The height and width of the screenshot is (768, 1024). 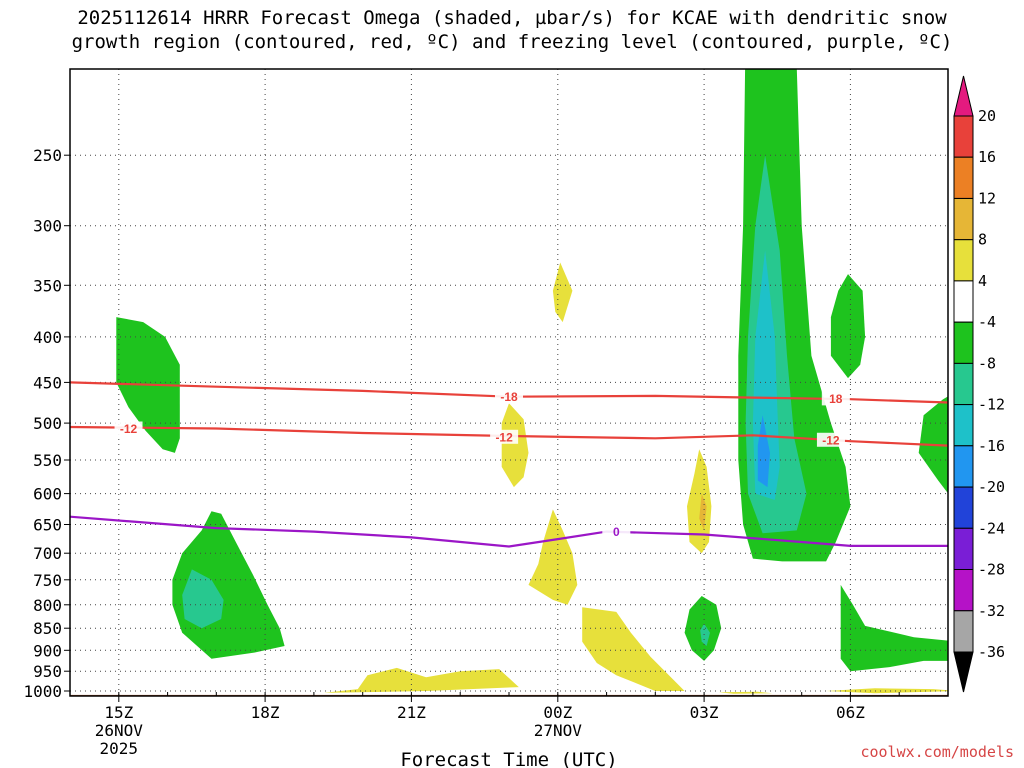 What do you see at coordinates (508, 758) in the screenshot?
I see `x-axis-label: Forecast Time (UTC)` at bounding box center [508, 758].